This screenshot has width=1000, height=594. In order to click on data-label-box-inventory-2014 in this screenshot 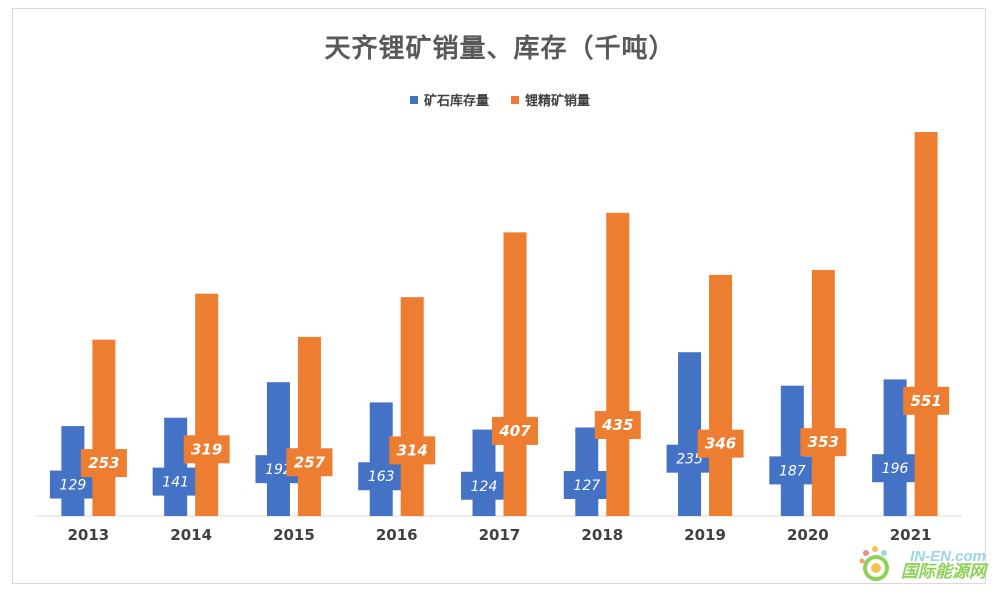, I will do `click(175, 481)`.